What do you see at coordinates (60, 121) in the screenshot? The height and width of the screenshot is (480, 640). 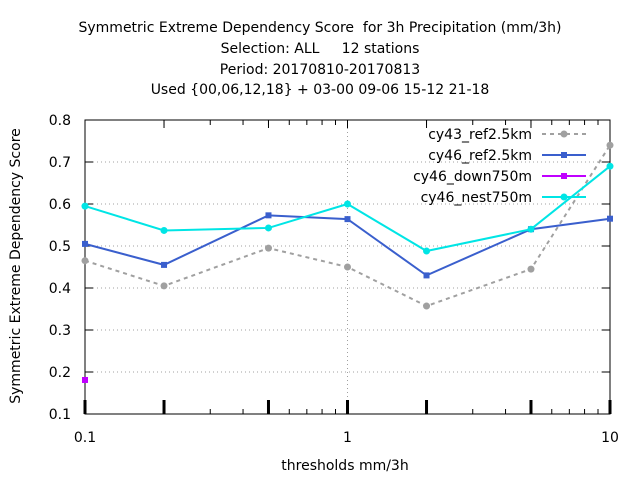 I see `y-tick-label: 0.8` at bounding box center [60, 121].